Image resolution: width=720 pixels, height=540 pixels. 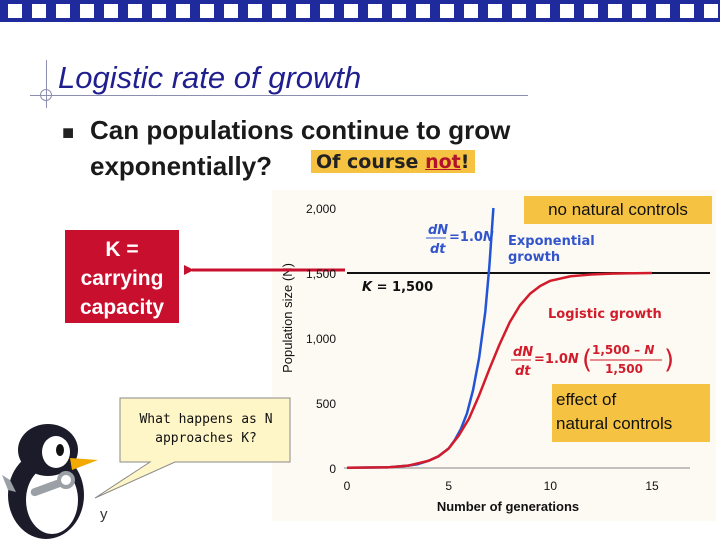 I want to click on logistic-growth-label: Logistic growth, so click(x=605, y=314).